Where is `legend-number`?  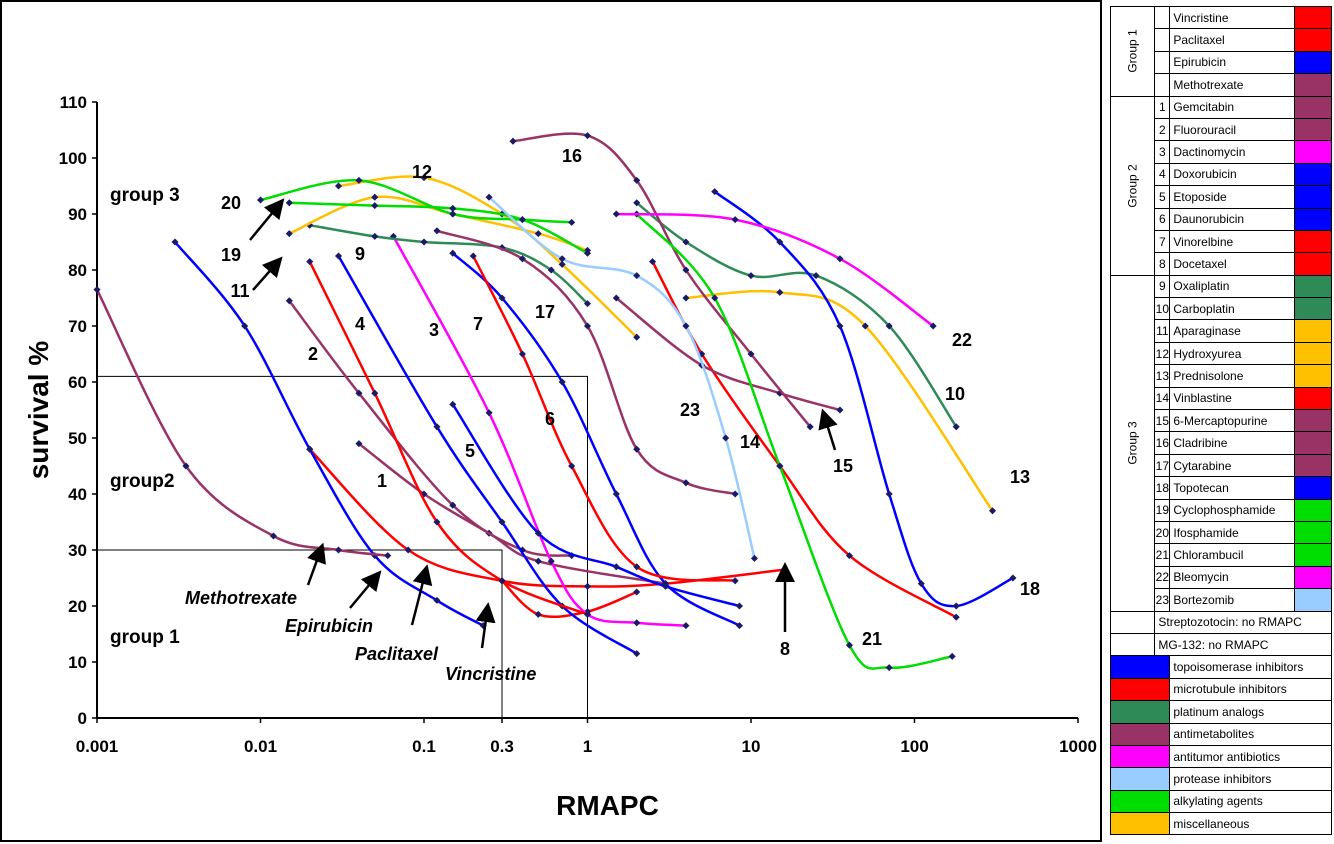
legend-number is located at coordinates (1162, 62).